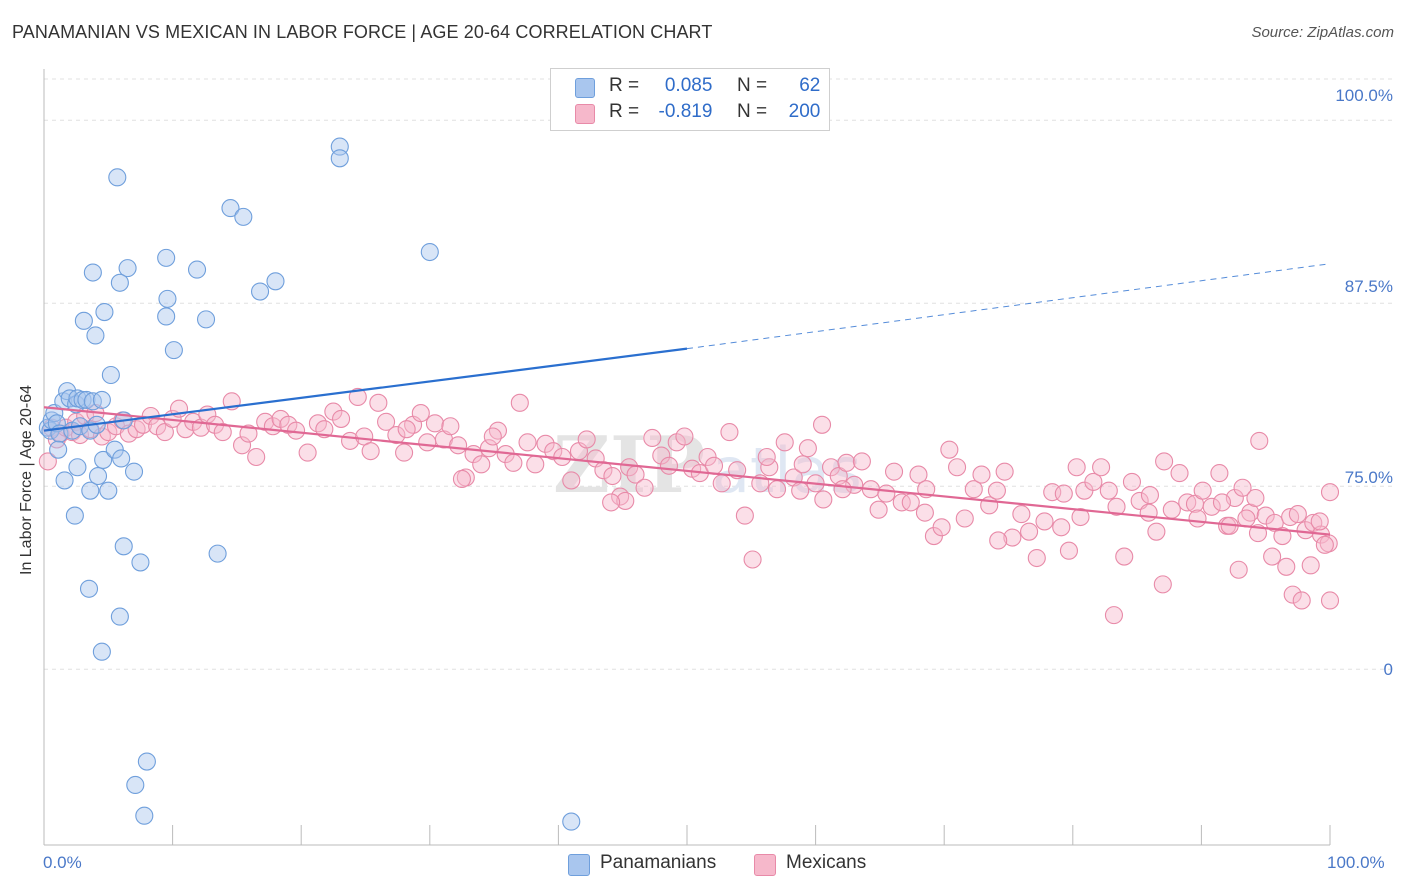  What do you see at coordinates (1368, 286) in the screenshot?
I see `y-tick-label-87-5: 87.5%` at bounding box center [1368, 286].